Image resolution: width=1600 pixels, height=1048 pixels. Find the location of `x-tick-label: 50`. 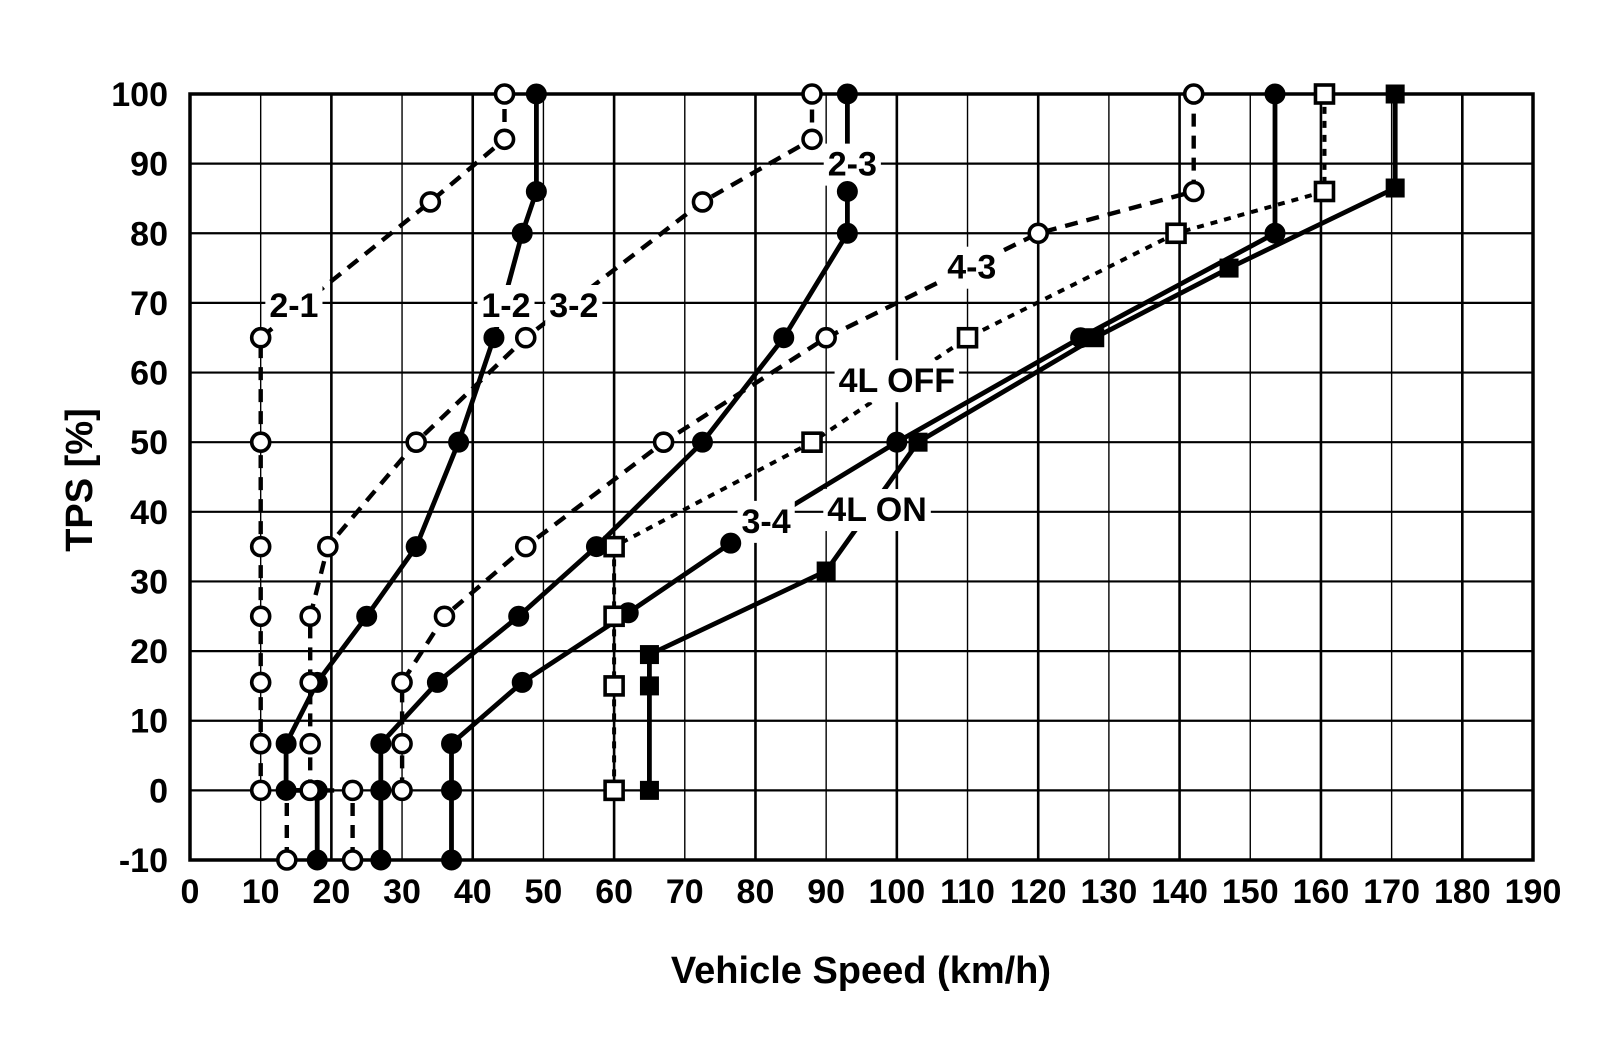

x-tick-label: 50 is located at coordinates (544, 892).